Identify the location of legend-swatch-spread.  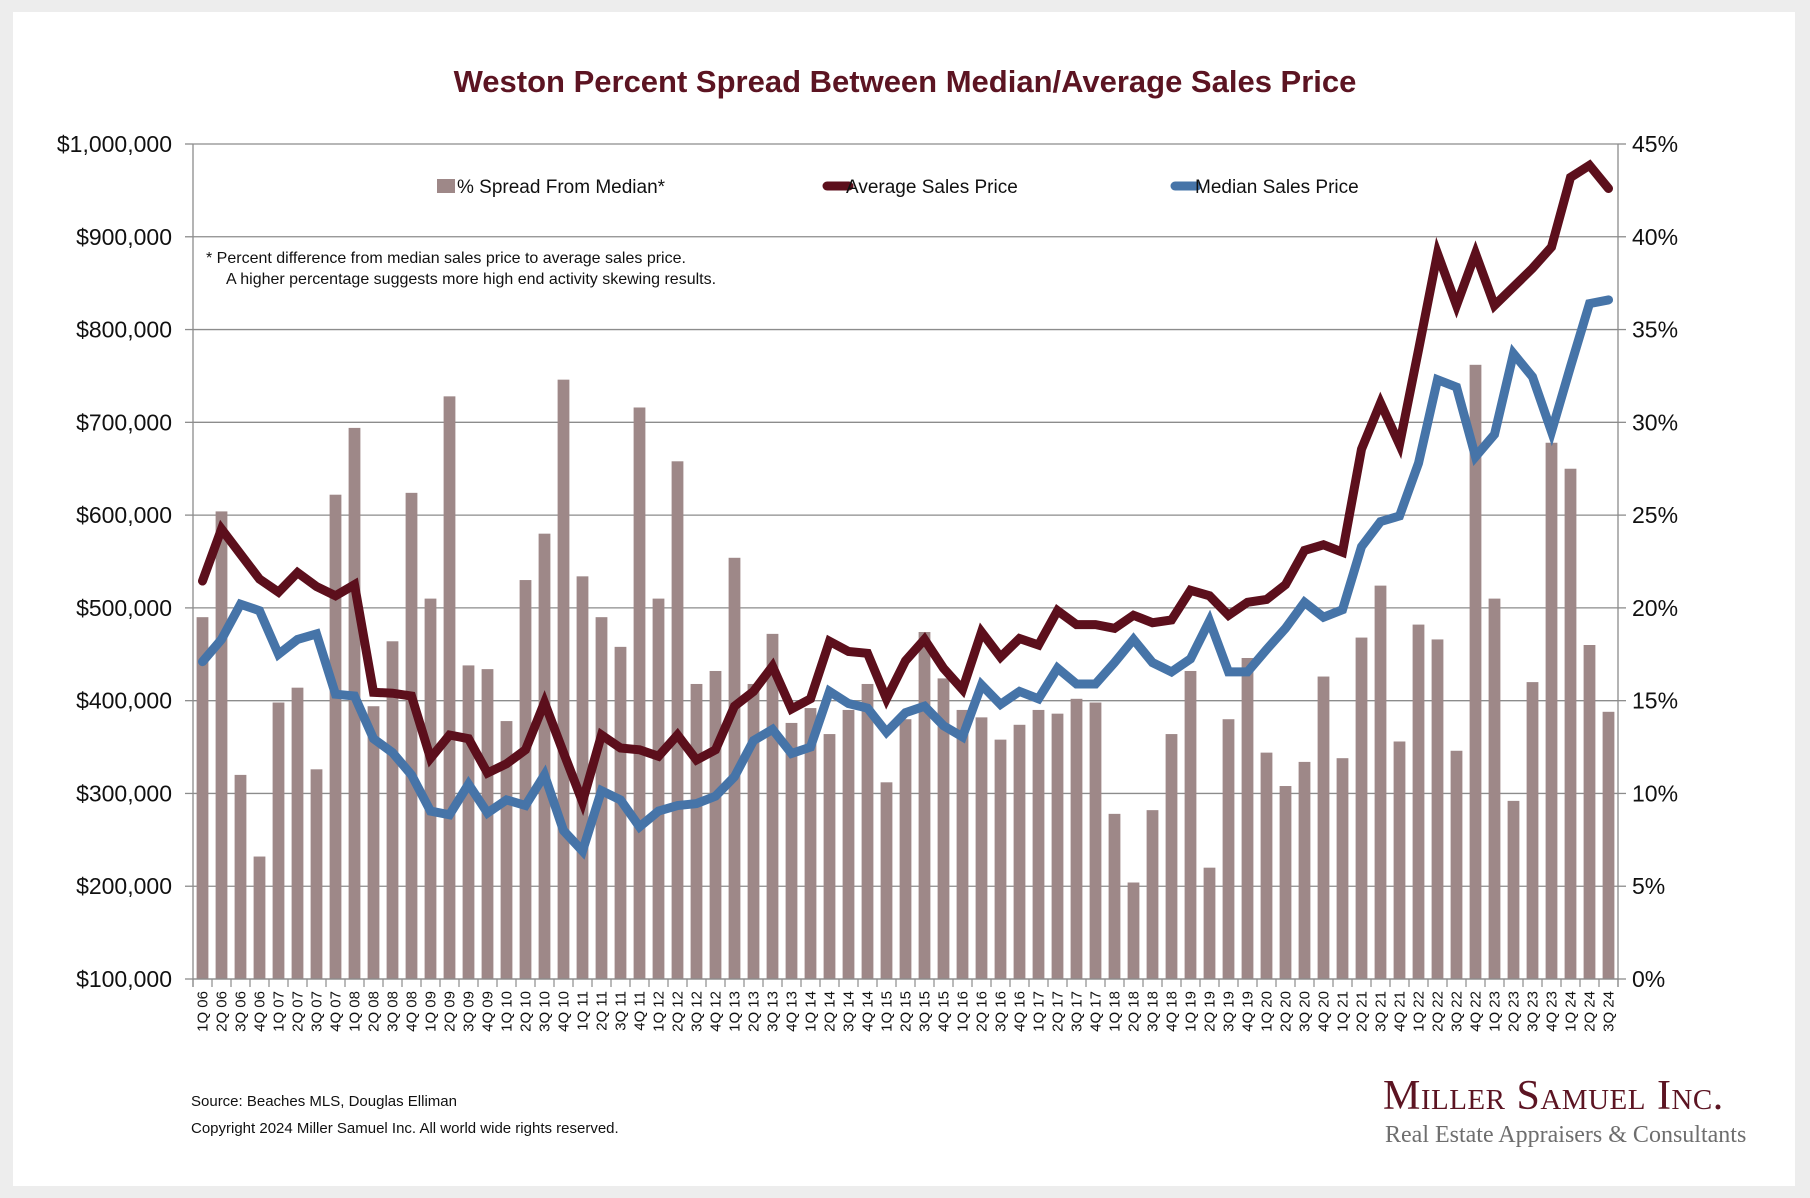
(446, 186).